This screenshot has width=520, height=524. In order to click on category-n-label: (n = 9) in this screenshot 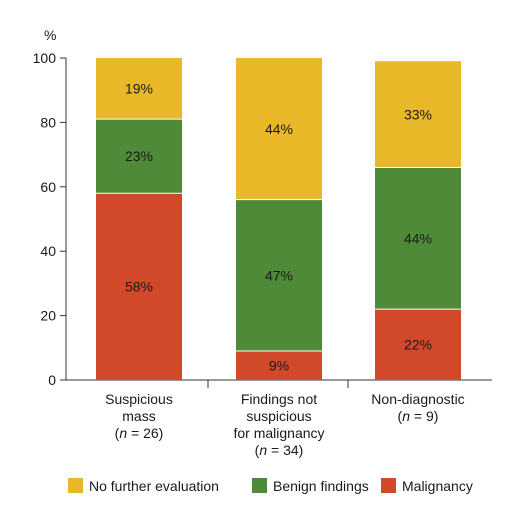, I will do `click(418, 416)`.